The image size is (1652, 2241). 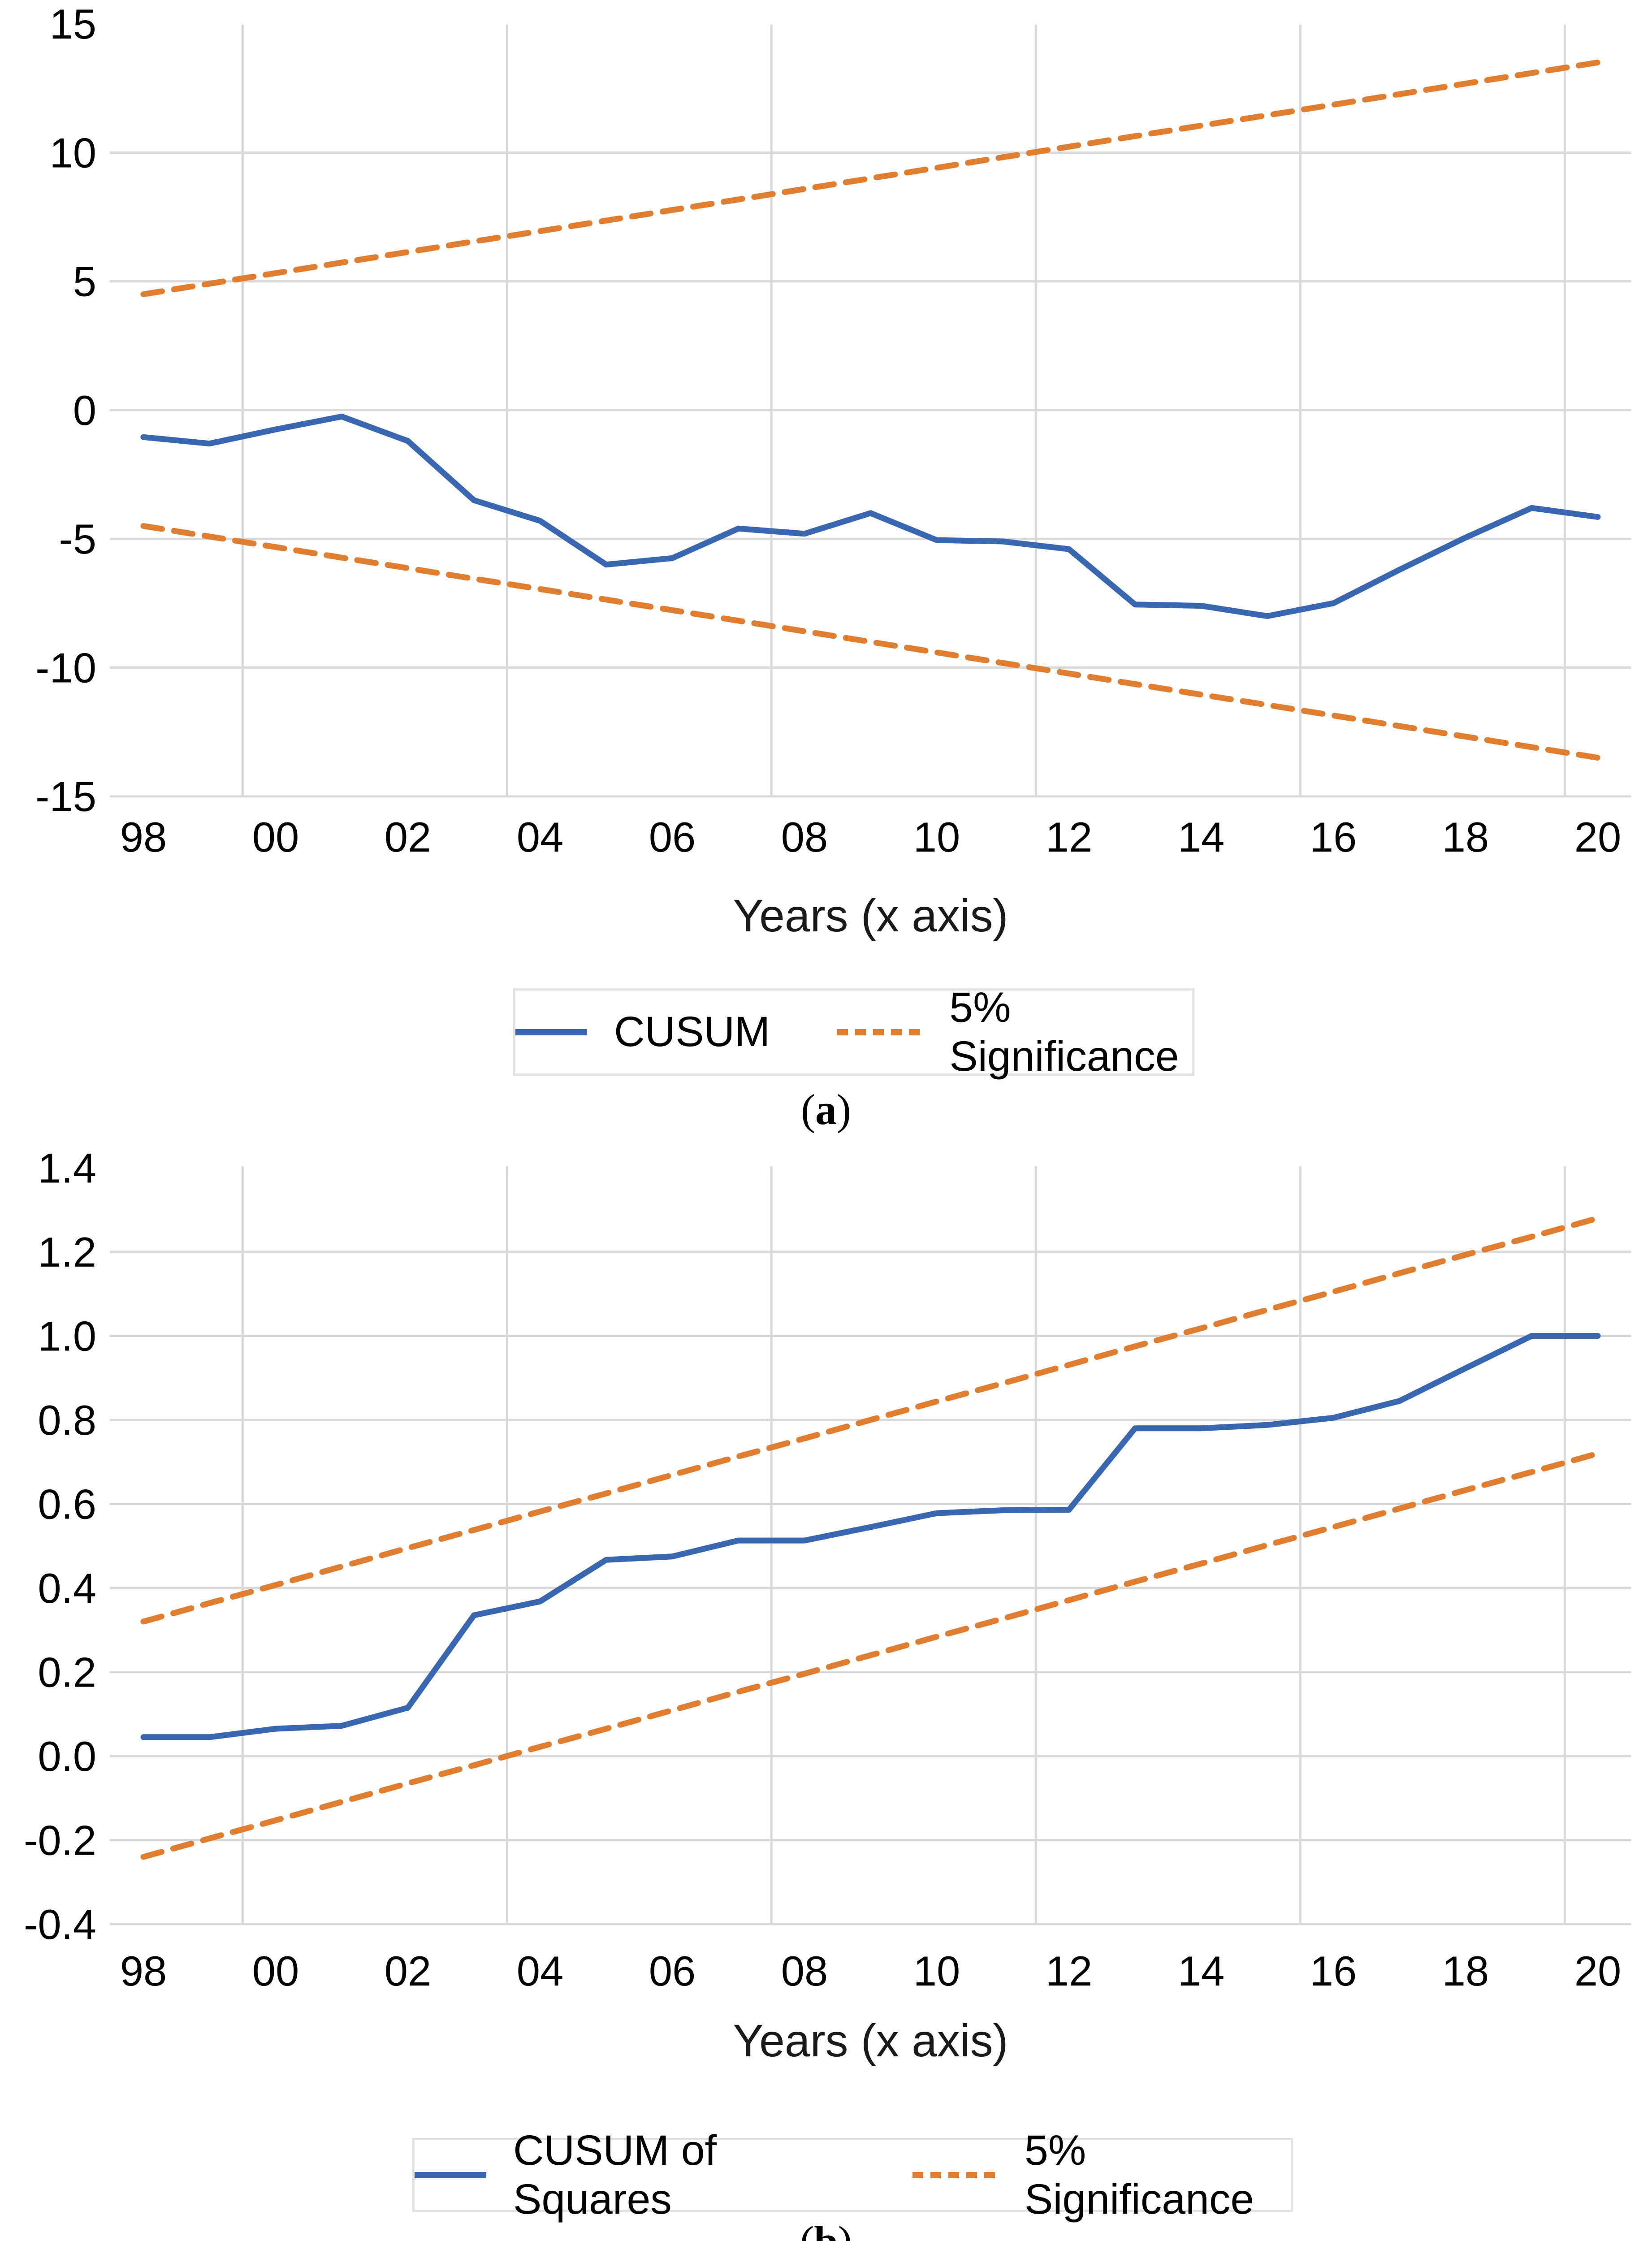 I want to click on x-axis-title-a: Years (x axis), so click(x=870, y=915).